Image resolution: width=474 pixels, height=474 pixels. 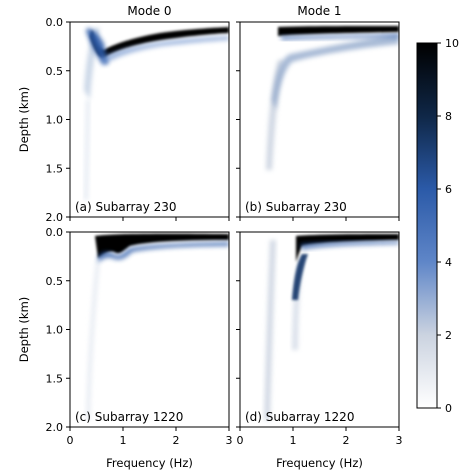 What do you see at coordinates (149, 463) in the screenshot?
I see `x-axis-label-left: Frequency (Hz)` at bounding box center [149, 463].